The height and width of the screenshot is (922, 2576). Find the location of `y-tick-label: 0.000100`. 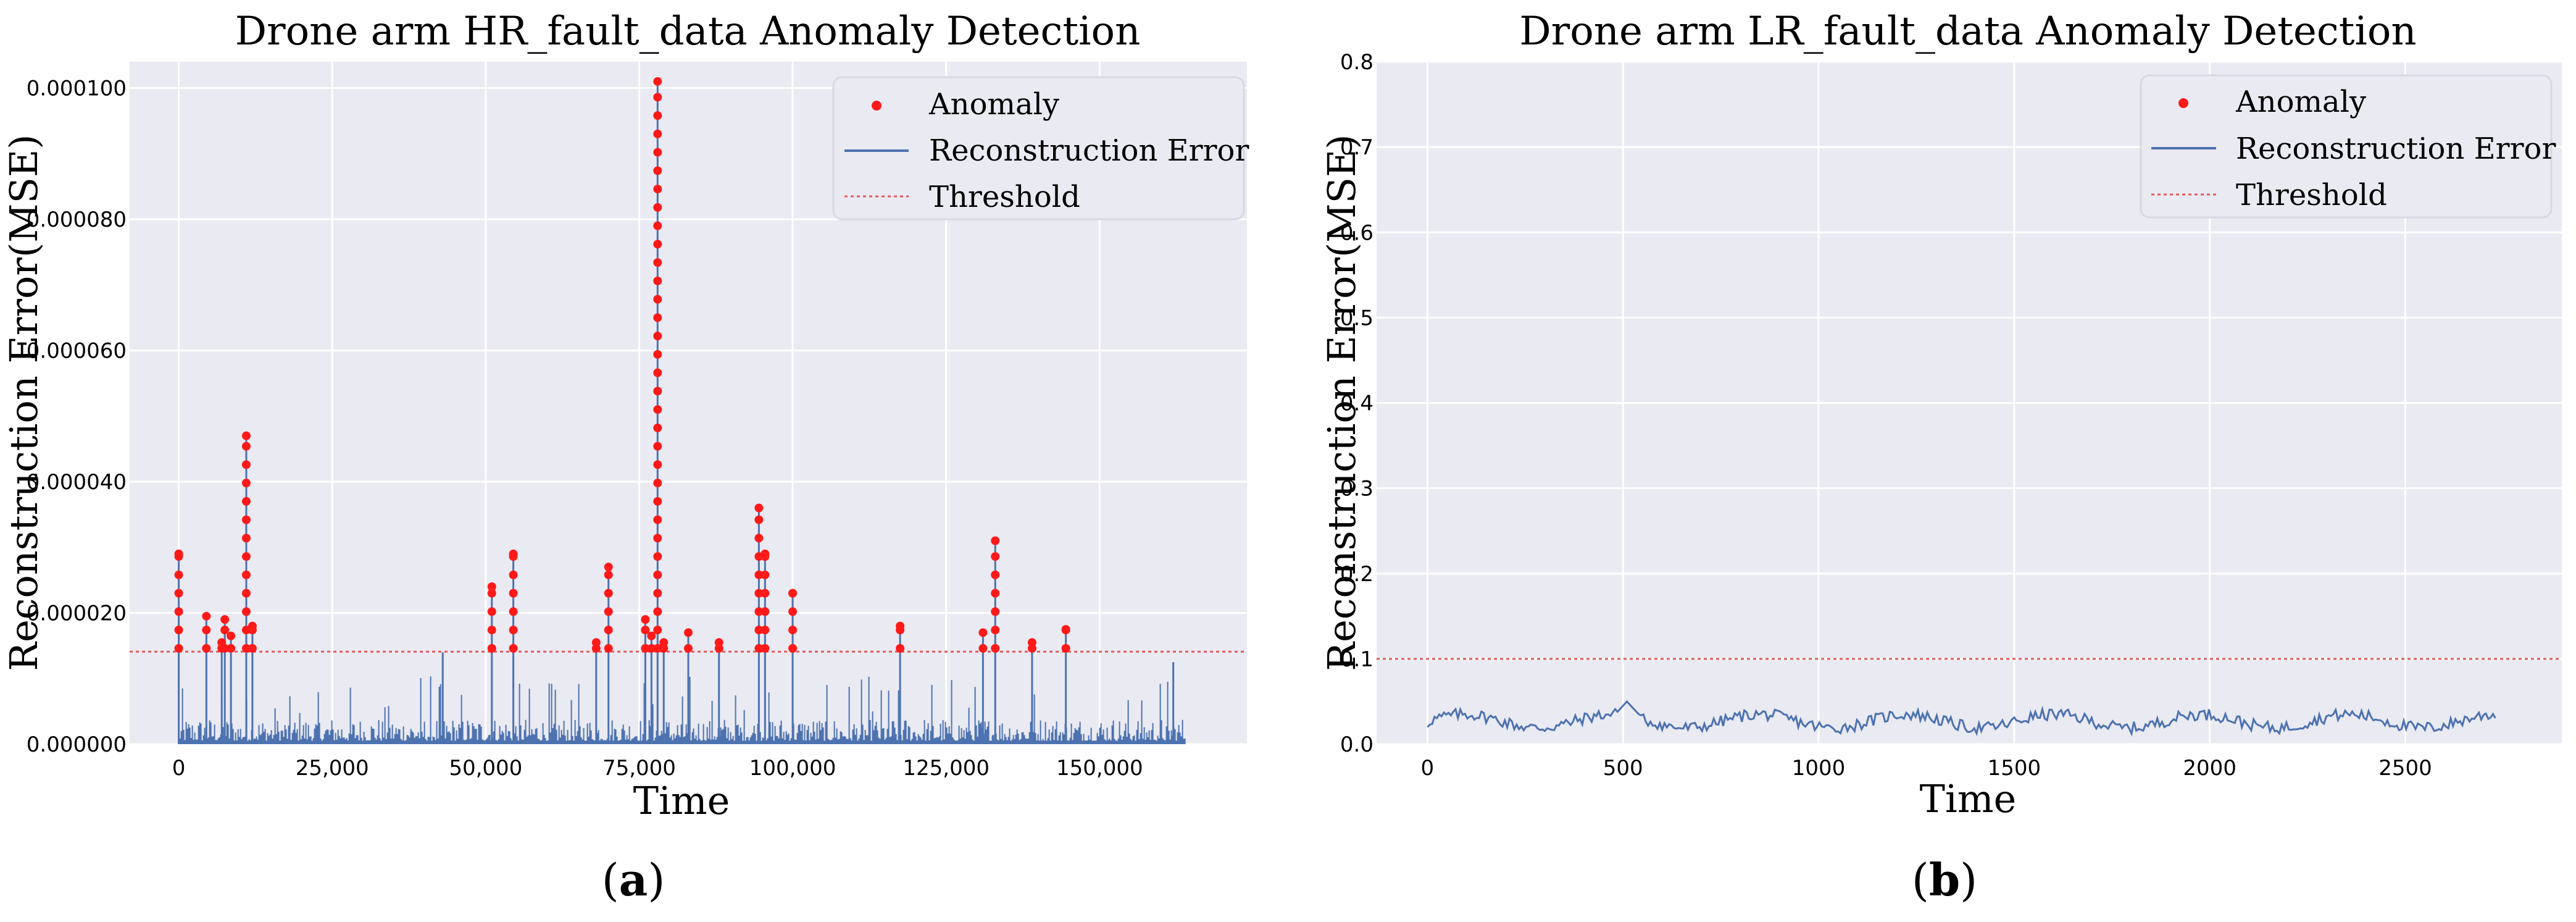

y-tick-label: 0.000100 is located at coordinates (77, 89).